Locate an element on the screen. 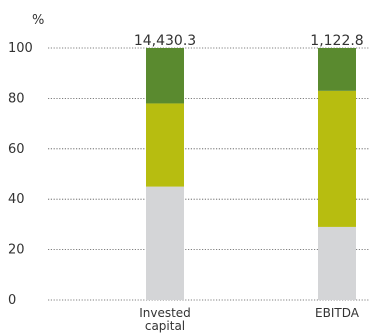  y-tick-label-100: 100 is located at coordinates (20, 48).